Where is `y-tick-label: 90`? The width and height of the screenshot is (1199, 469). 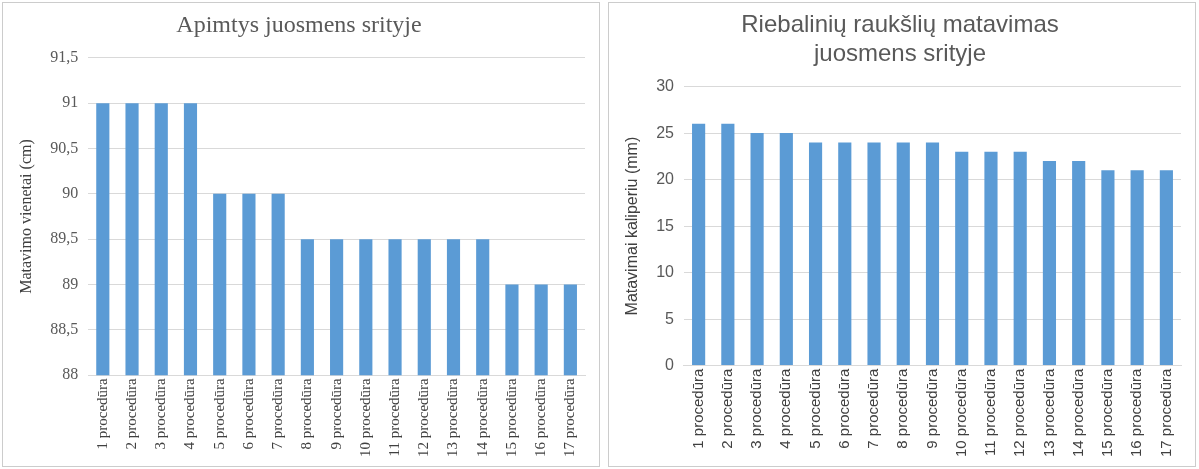
y-tick-label: 90 is located at coordinates (70, 193).